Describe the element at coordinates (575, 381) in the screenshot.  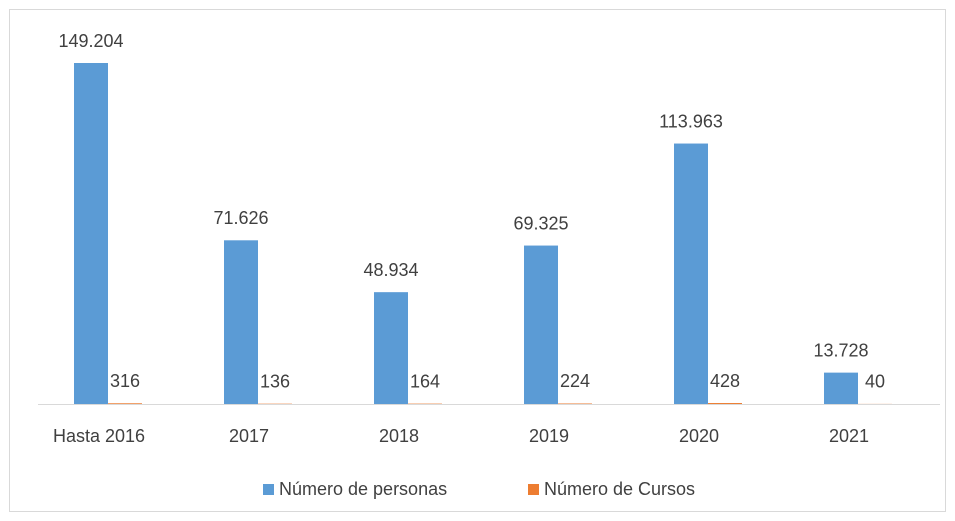
I see `data-label: 224` at that location.